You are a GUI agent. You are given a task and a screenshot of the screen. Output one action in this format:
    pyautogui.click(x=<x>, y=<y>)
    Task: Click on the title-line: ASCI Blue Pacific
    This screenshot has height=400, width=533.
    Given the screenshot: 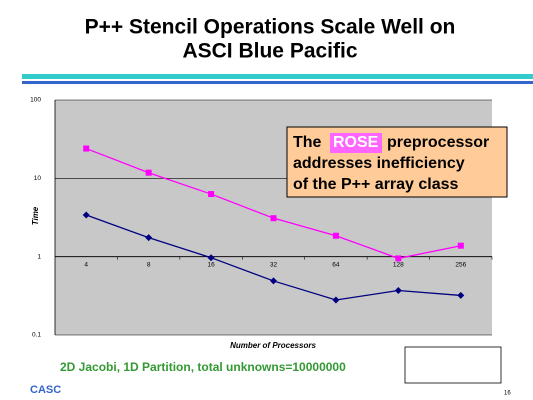 What is the action you would take?
    pyautogui.click(x=269, y=51)
    